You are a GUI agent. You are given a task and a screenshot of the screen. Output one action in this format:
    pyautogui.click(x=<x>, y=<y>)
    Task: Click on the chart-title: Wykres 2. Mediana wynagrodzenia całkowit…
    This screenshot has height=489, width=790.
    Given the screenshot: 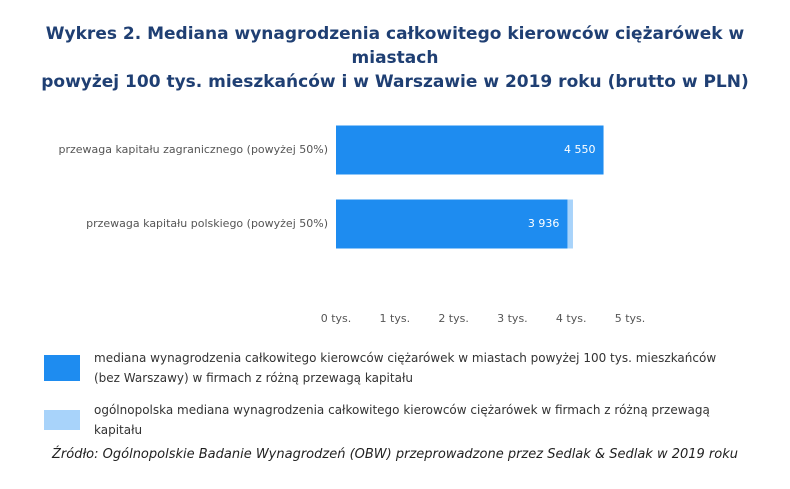 What is the action you would take?
    pyautogui.click(x=395, y=58)
    